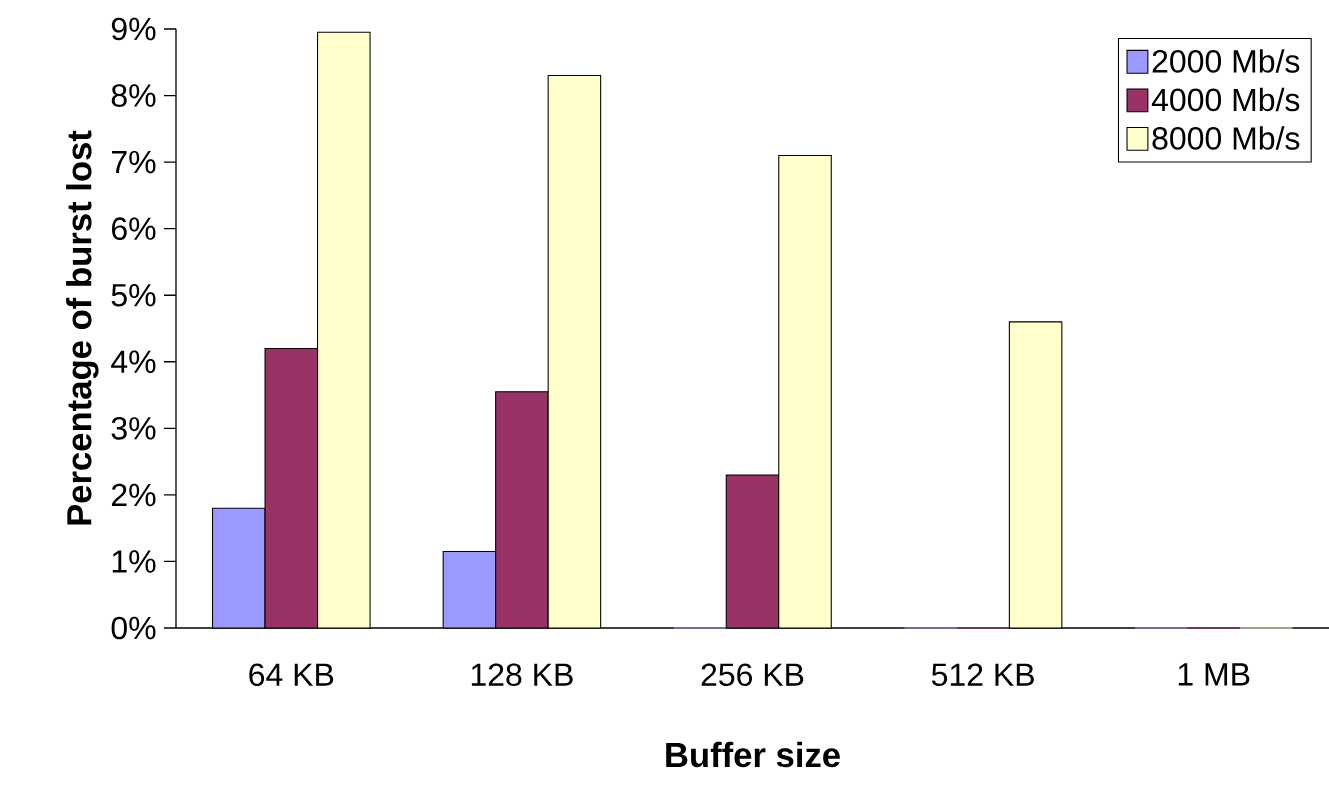  What do you see at coordinates (134, 561) in the screenshot?
I see `y-tick-label: 1%` at bounding box center [134, 561].